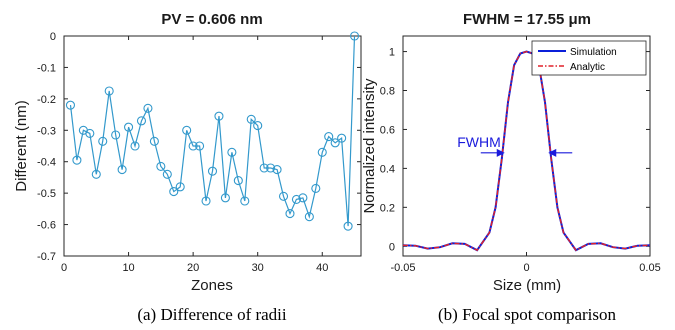 The image size is (675, 330). I want to click on right-x-tick-label: 0.05, so click(649, 268).